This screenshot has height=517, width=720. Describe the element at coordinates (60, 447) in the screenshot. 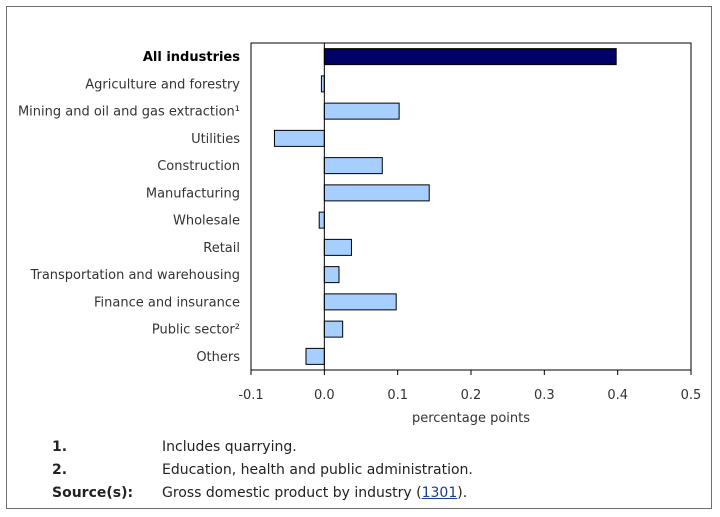

I see `footnote-1-key: 1.` at that location.